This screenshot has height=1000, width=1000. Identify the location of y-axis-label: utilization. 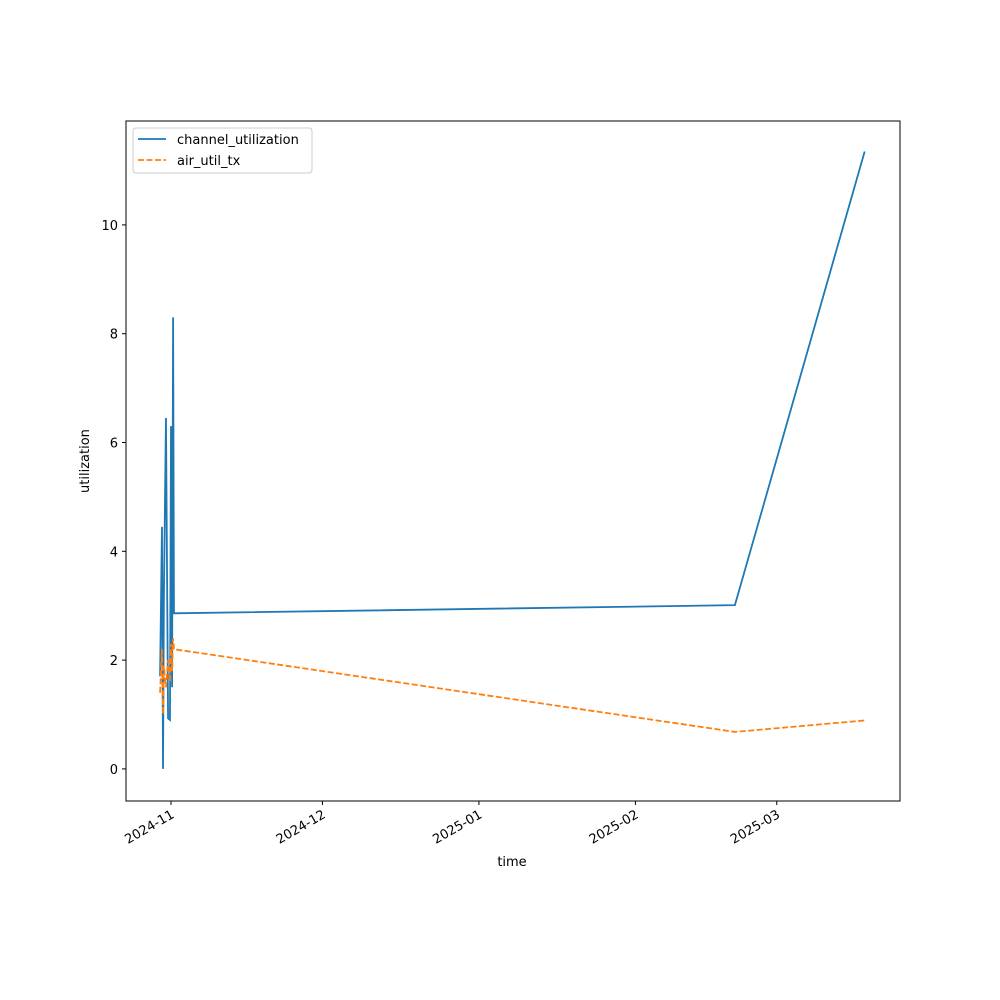
(85, 461).